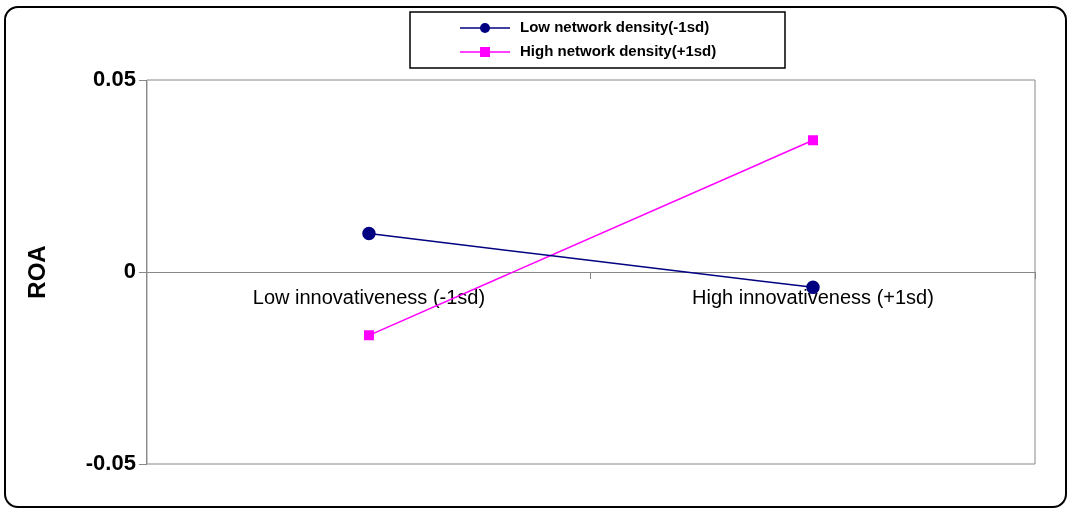 The width and height of the screenshot is (1075, 516). I want to click on y-tick-label: 0, so click(129, 271).